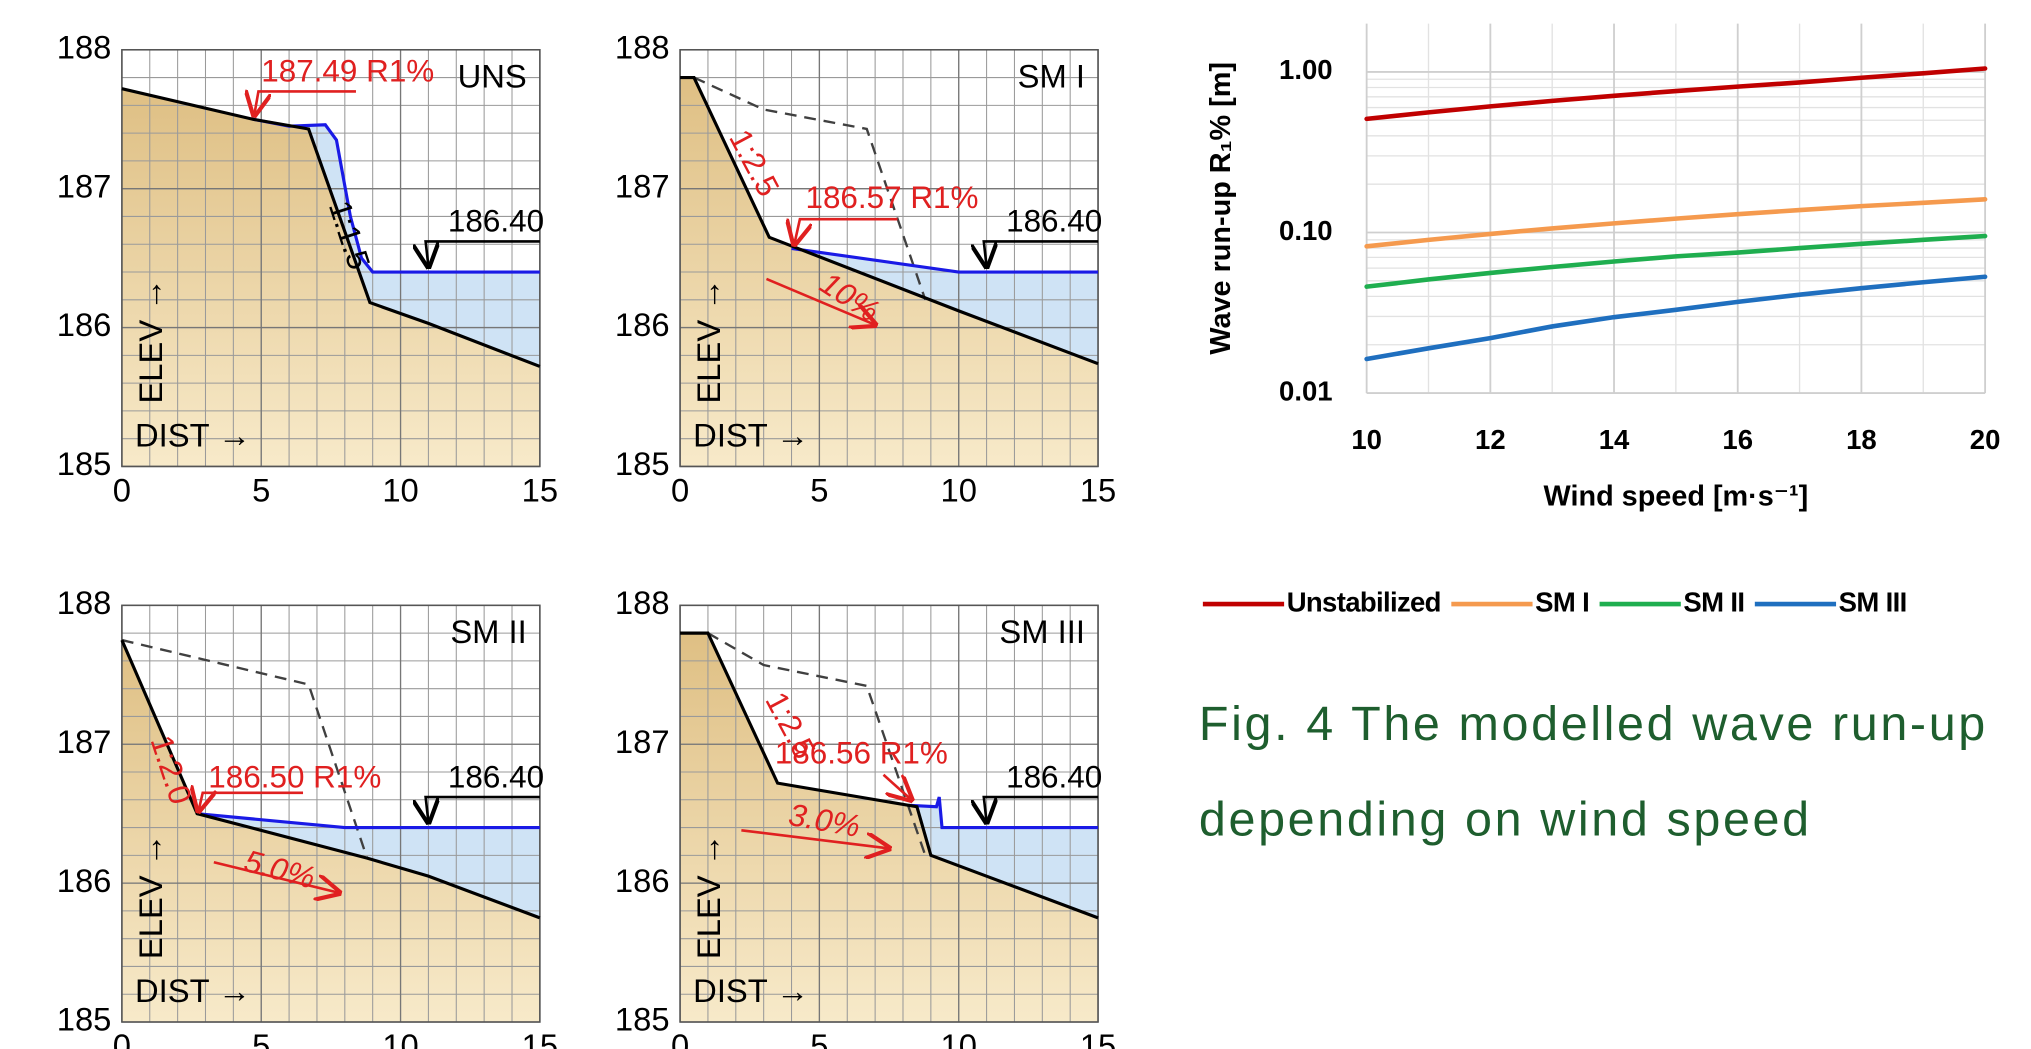 Image resolution: width=2031 pixels, height=1049 pixels. Describe the element at coordinates (1562, 601) in the screenshot. I see `legend-label: SM I` at that location.